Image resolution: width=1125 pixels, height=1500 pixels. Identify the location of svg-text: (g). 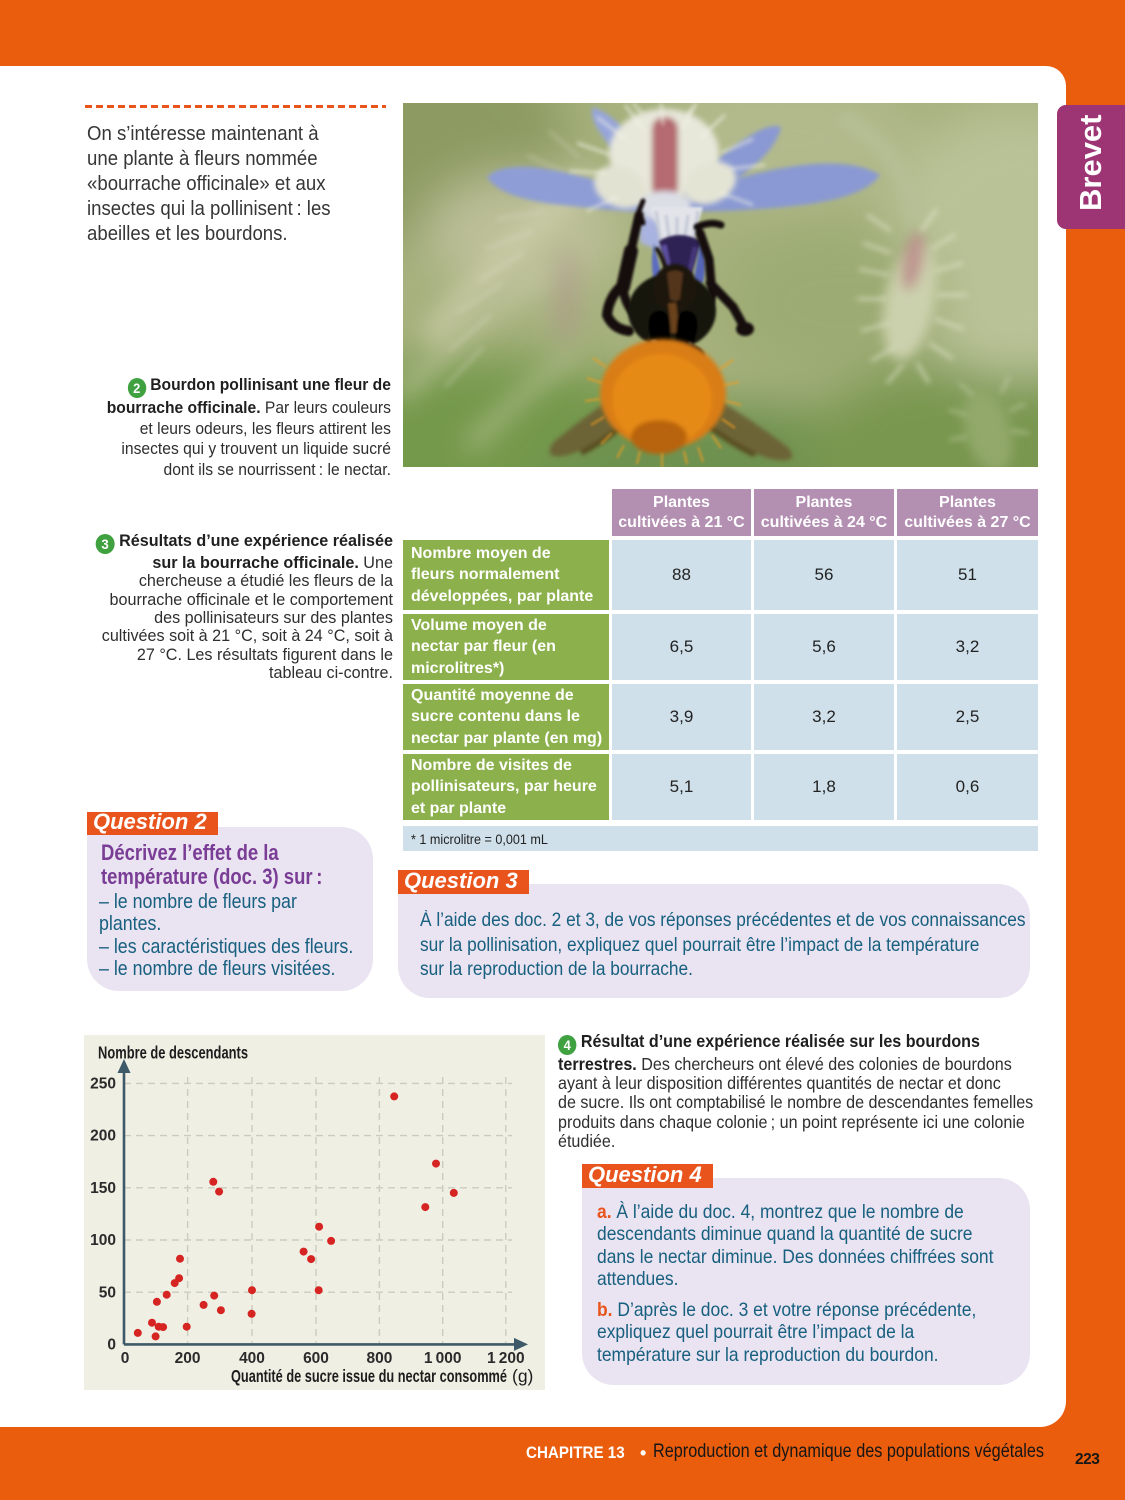
(522, 1376).